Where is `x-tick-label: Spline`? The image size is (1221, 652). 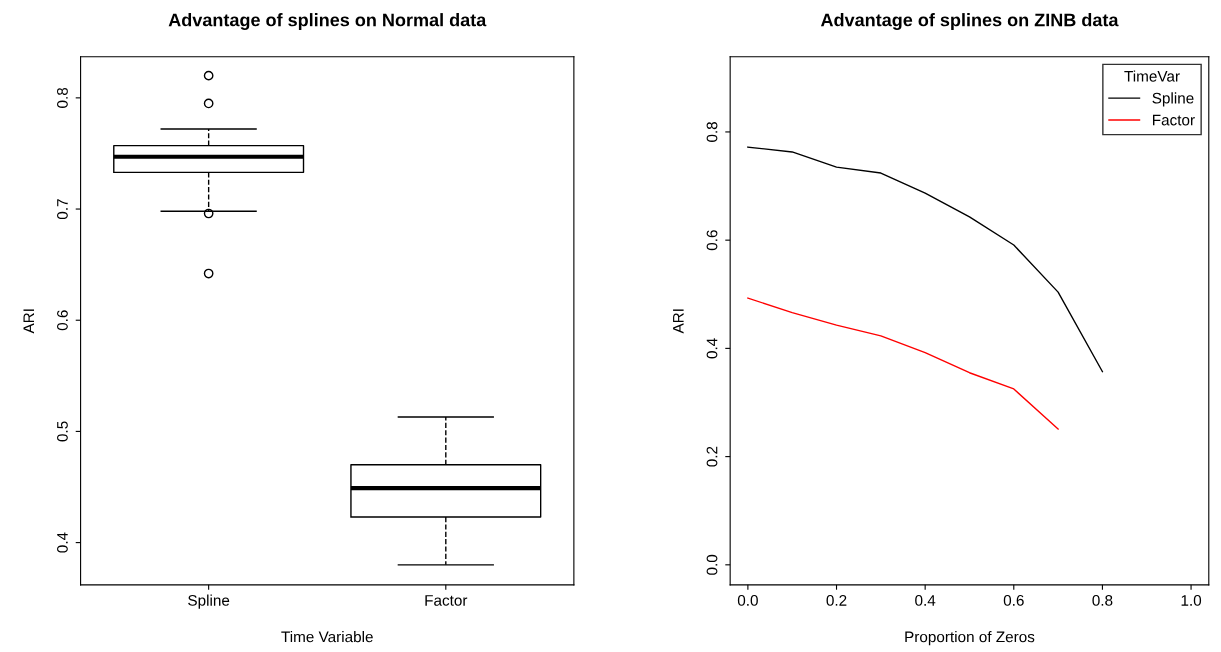 x-tick-label: Spline is located at coordinates (209, 601).